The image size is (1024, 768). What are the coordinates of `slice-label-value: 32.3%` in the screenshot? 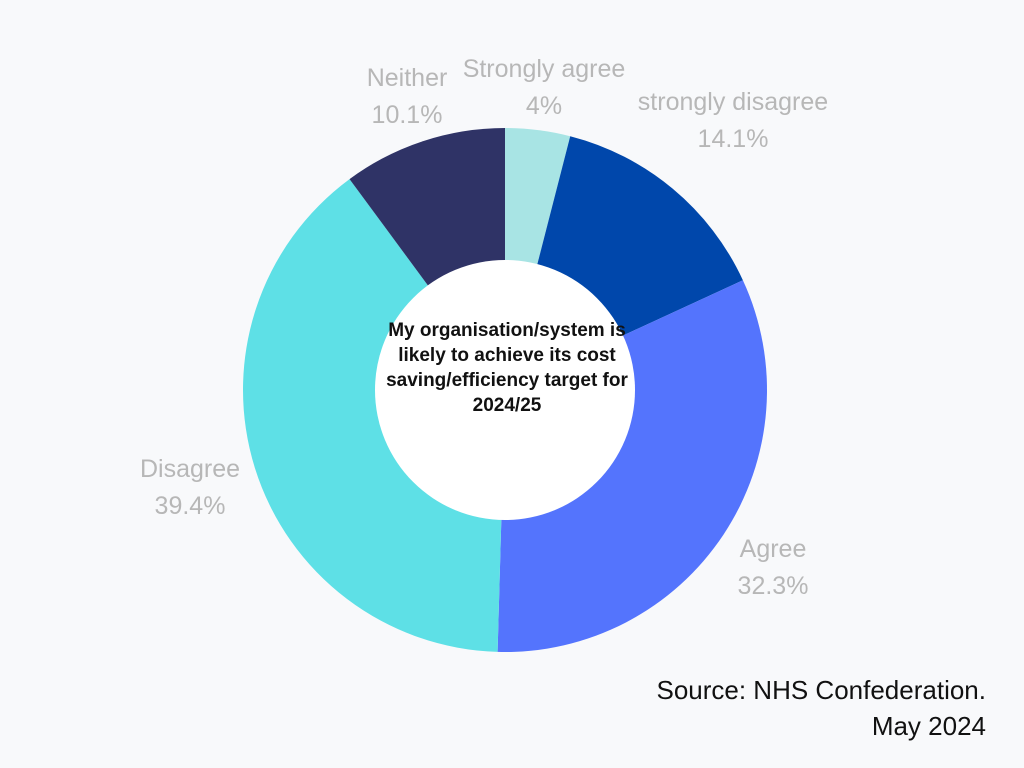 It's located at (773, 586).